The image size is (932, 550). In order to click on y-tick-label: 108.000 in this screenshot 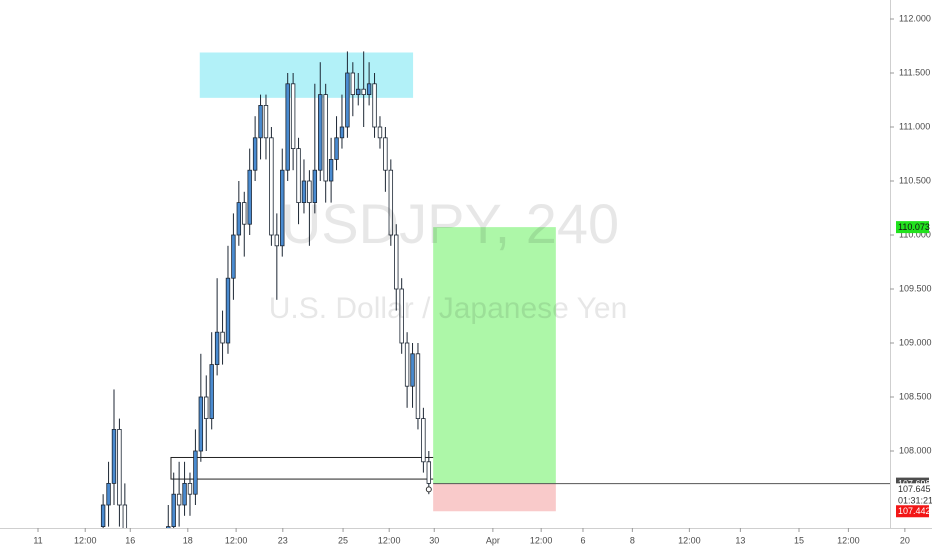, I will do `click(915, 450)`.